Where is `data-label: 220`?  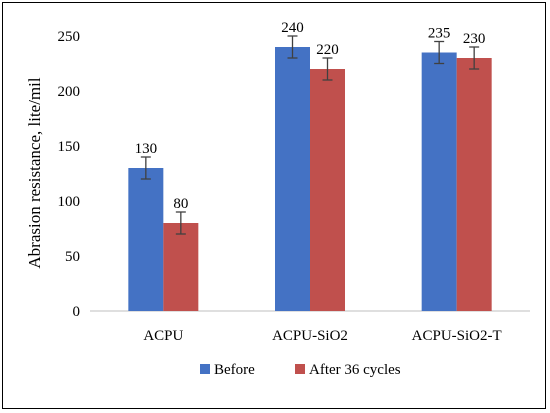
data-label: 220 is located at coordinates (327, 50).